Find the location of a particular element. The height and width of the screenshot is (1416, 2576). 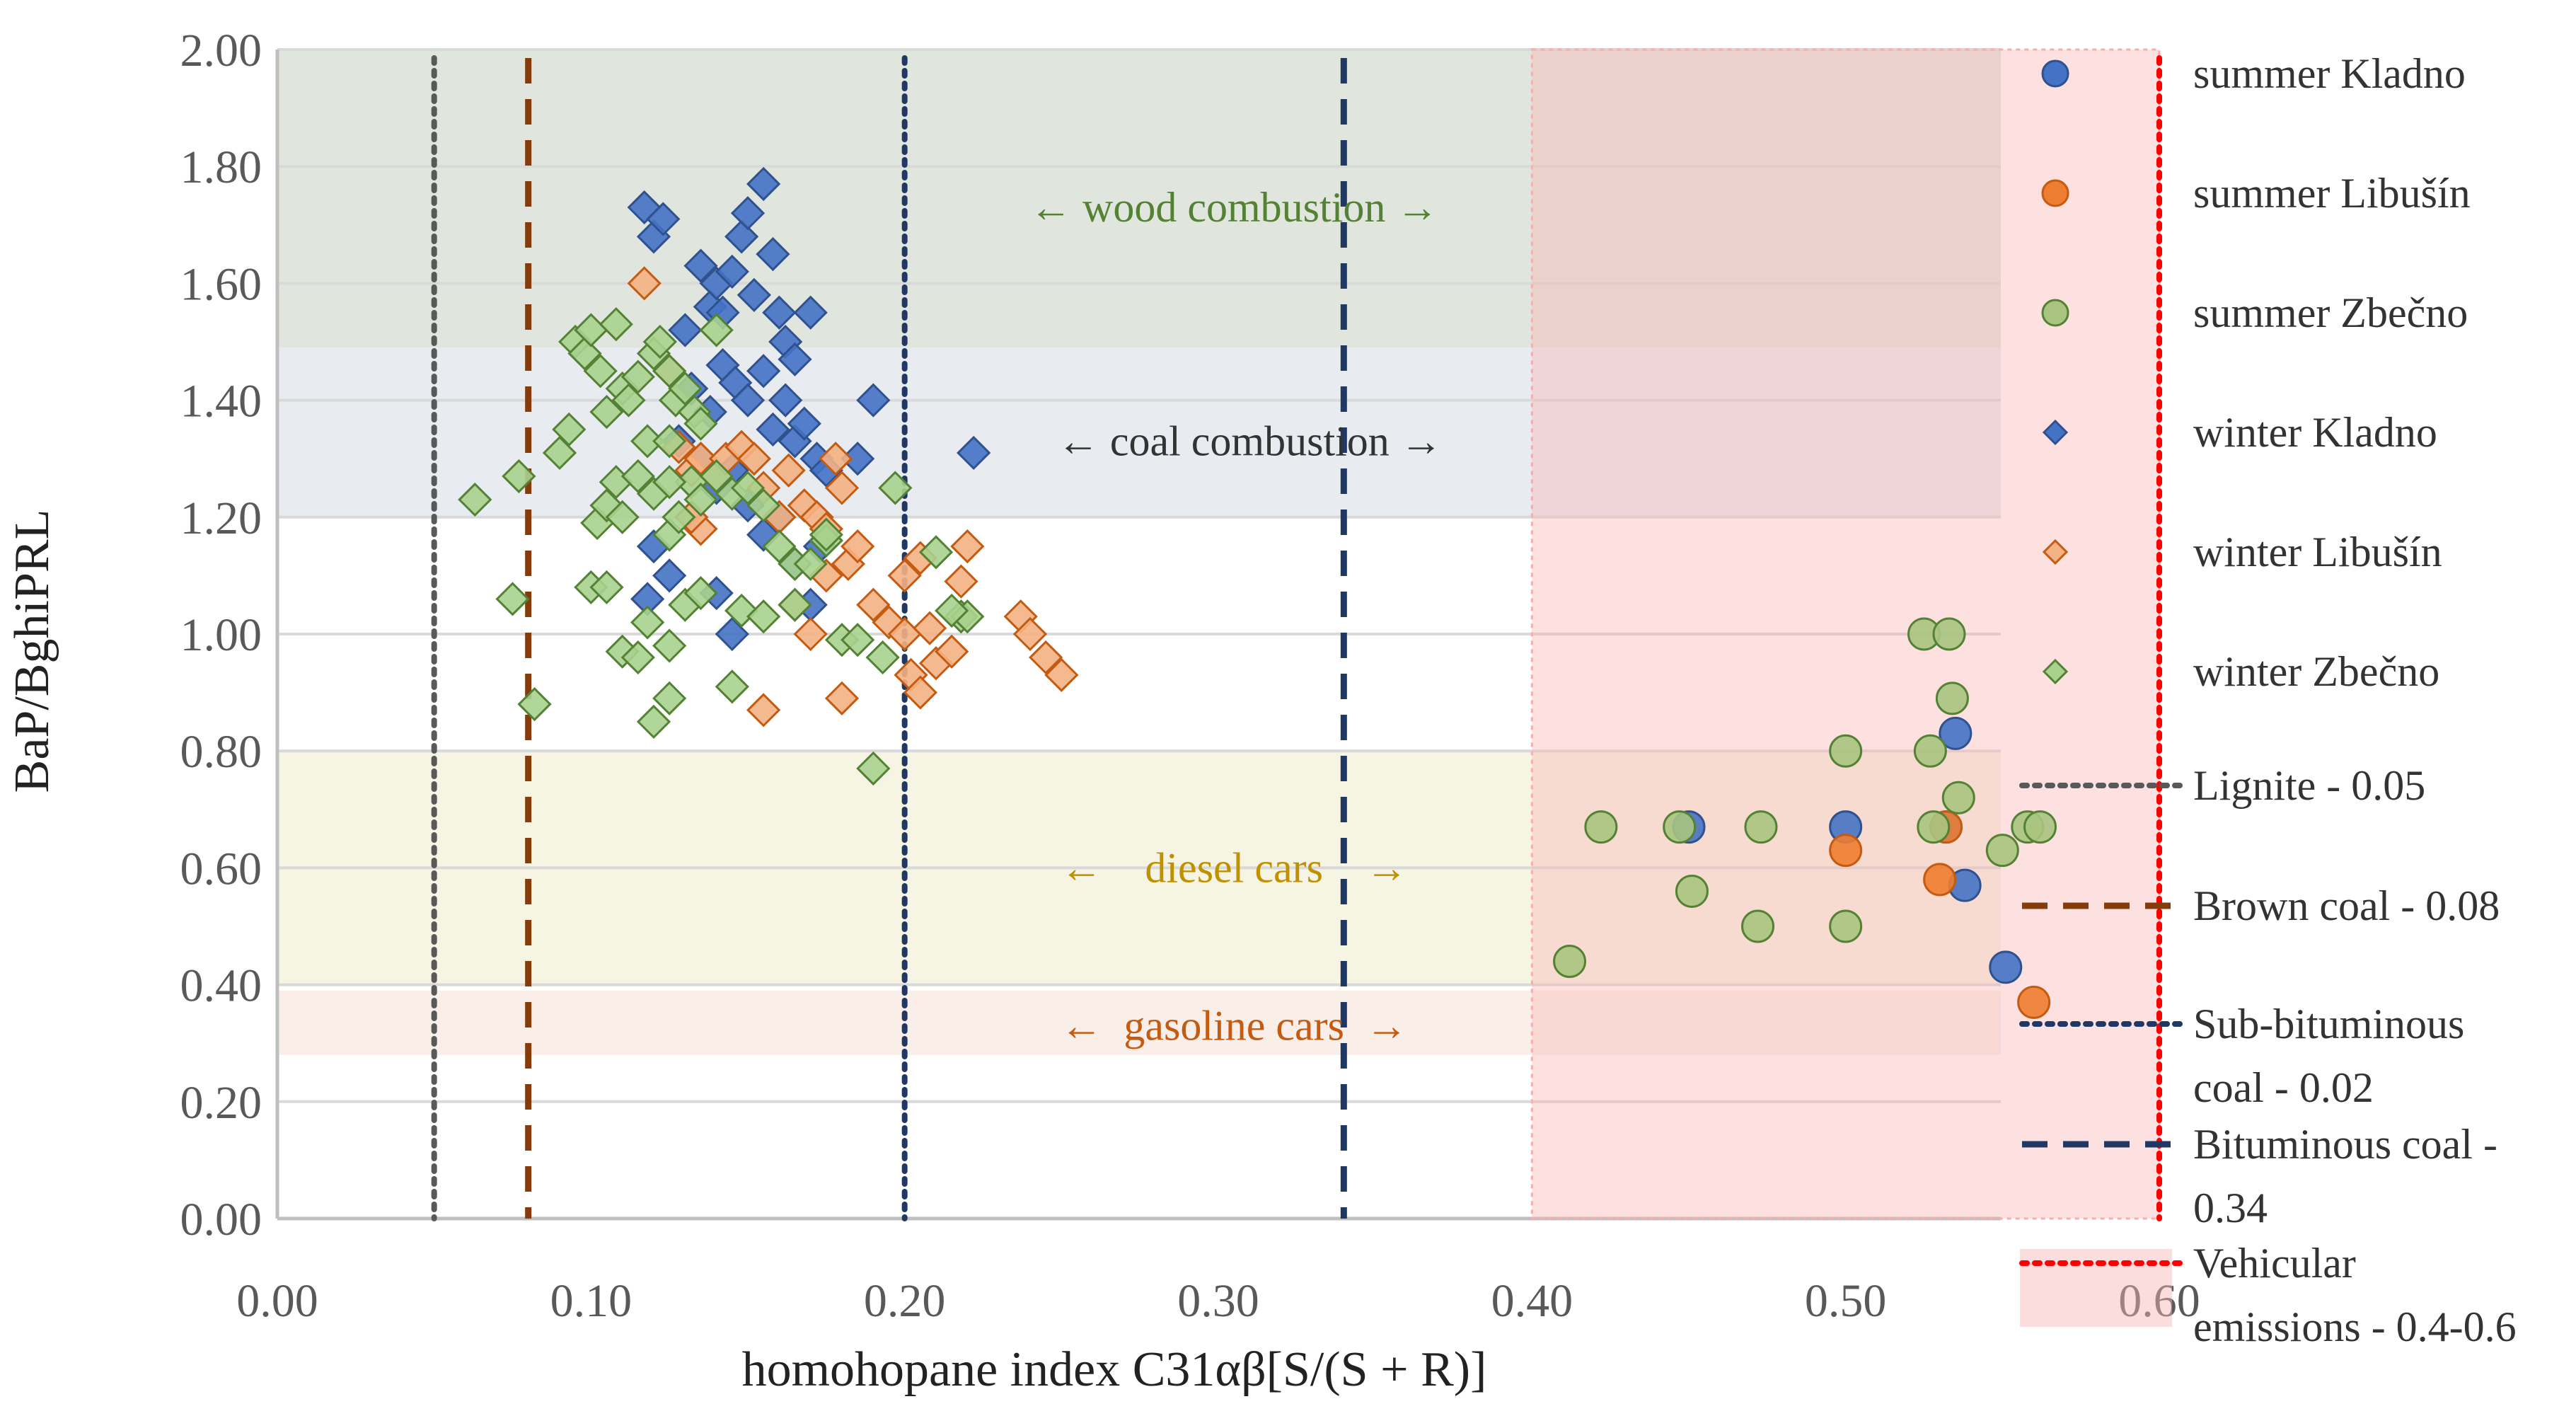

legend-marker-winter-kladno is located at coordinates (2055, 432).